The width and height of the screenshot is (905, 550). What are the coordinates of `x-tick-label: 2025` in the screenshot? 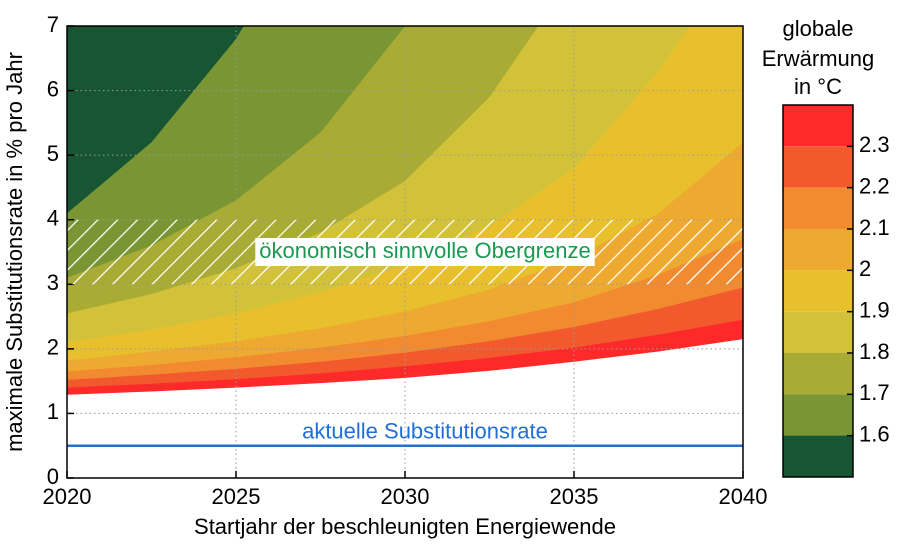 It's located at (236, 496).